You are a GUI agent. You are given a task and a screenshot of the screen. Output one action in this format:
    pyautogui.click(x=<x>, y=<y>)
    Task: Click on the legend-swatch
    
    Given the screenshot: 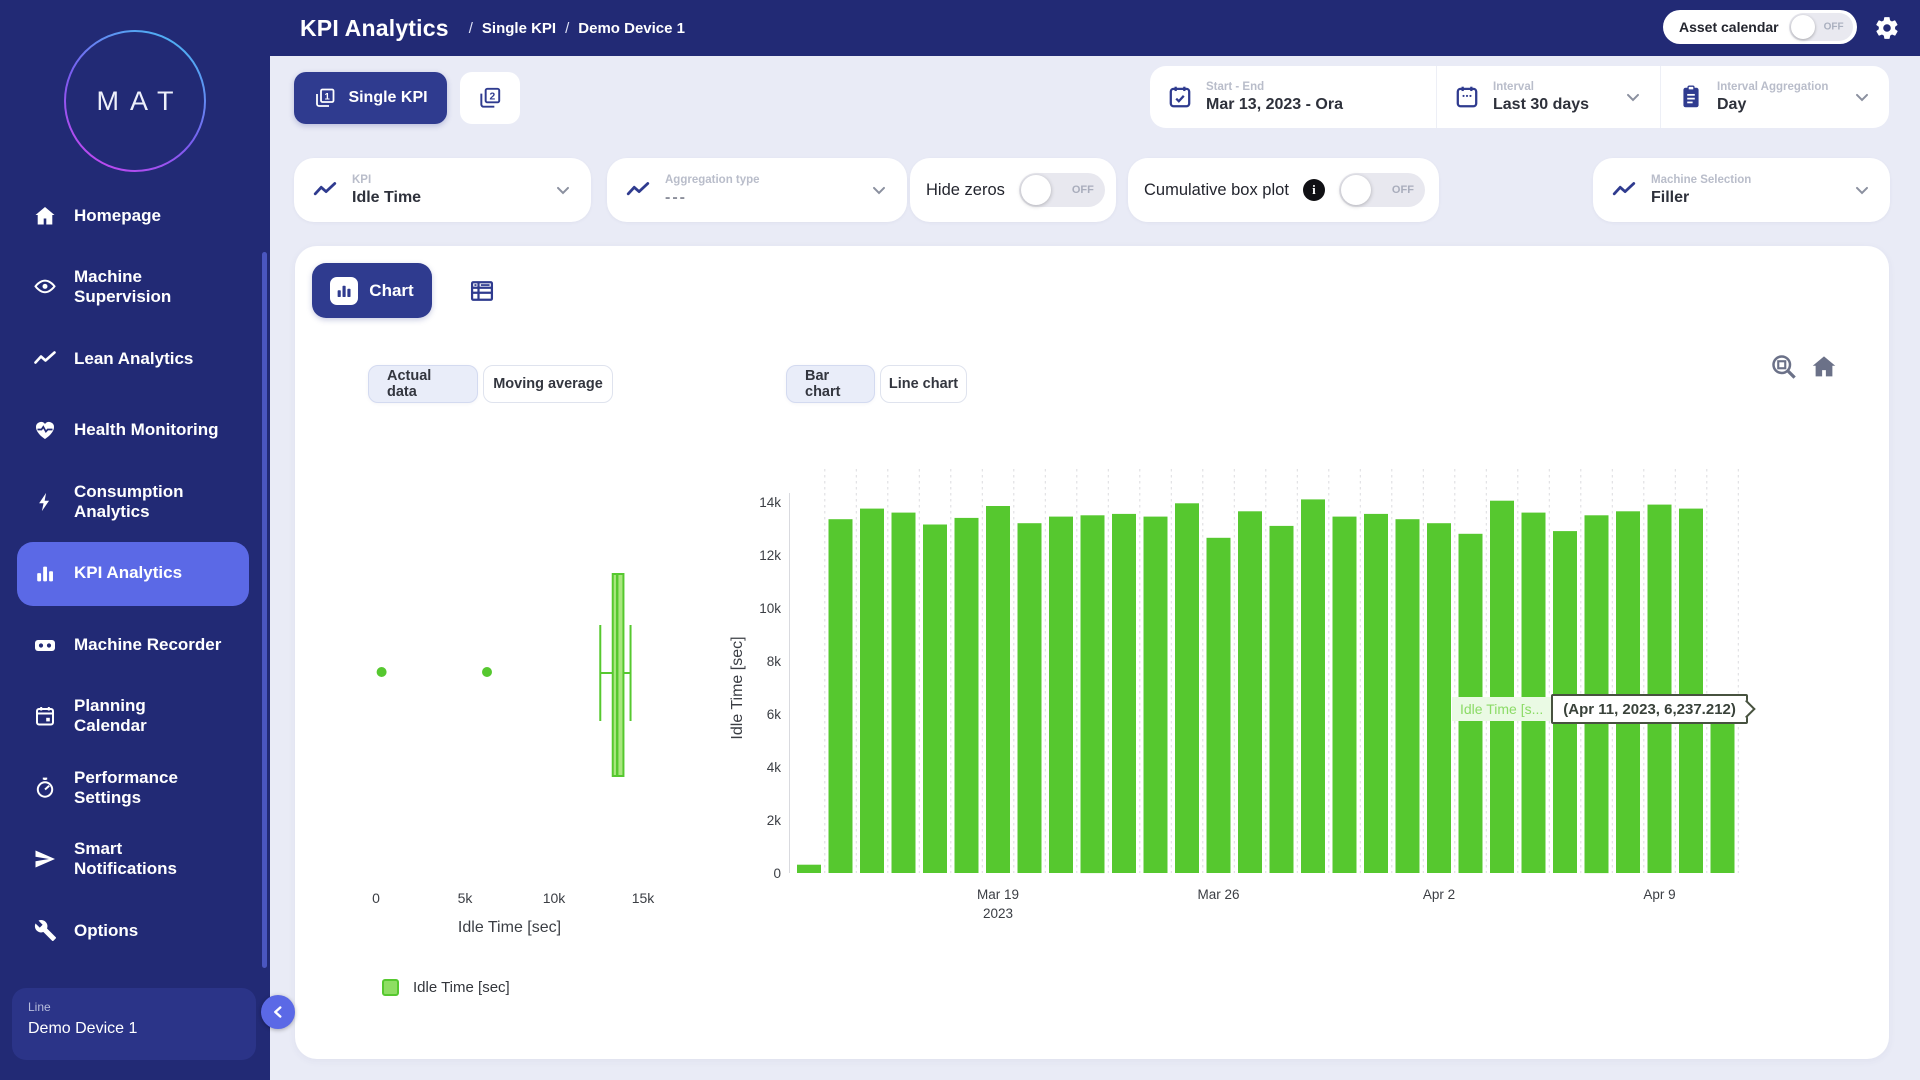 What is the action you would take?
    pyautogui.click(x=390, y=987)
    